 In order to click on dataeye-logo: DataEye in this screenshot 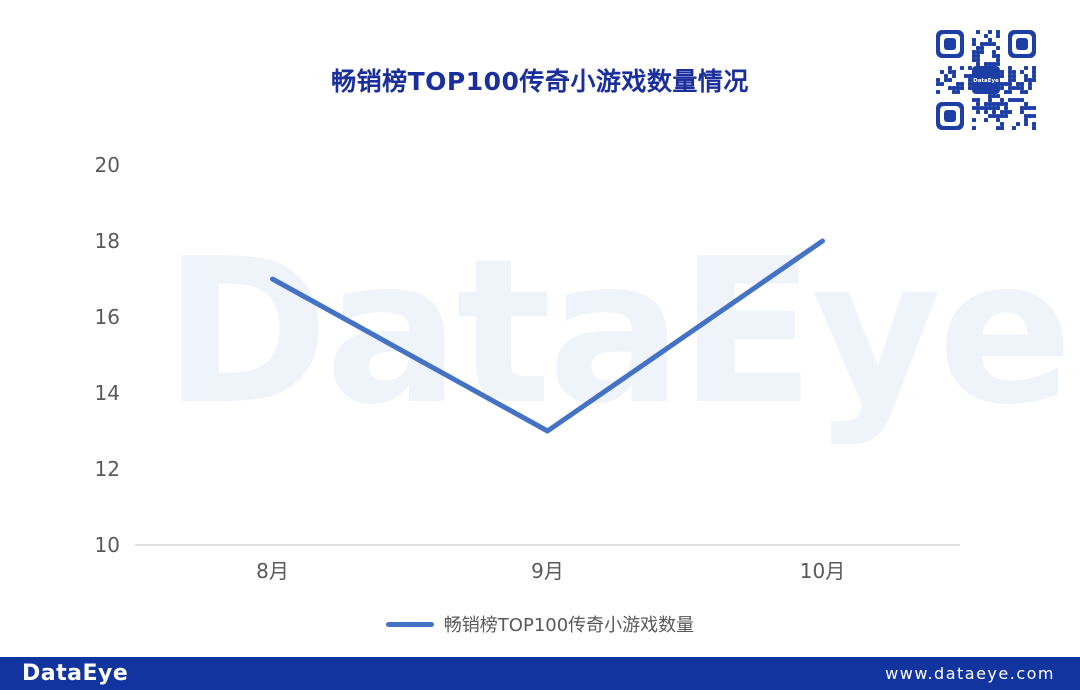, I will do `click(75, 673)`.